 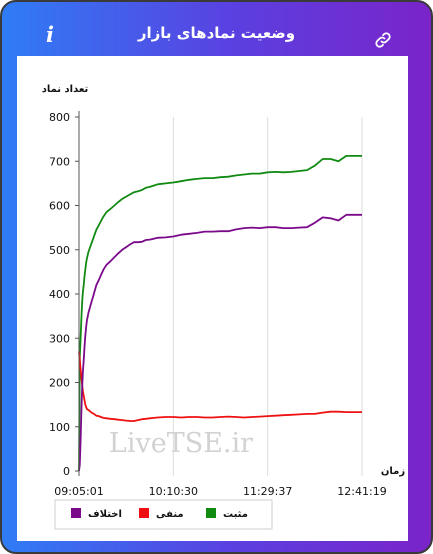 What do you see at coordinates (170, 514) in the screenshot?
I see `legend-label: منفی` at bounding box center [170, 514].